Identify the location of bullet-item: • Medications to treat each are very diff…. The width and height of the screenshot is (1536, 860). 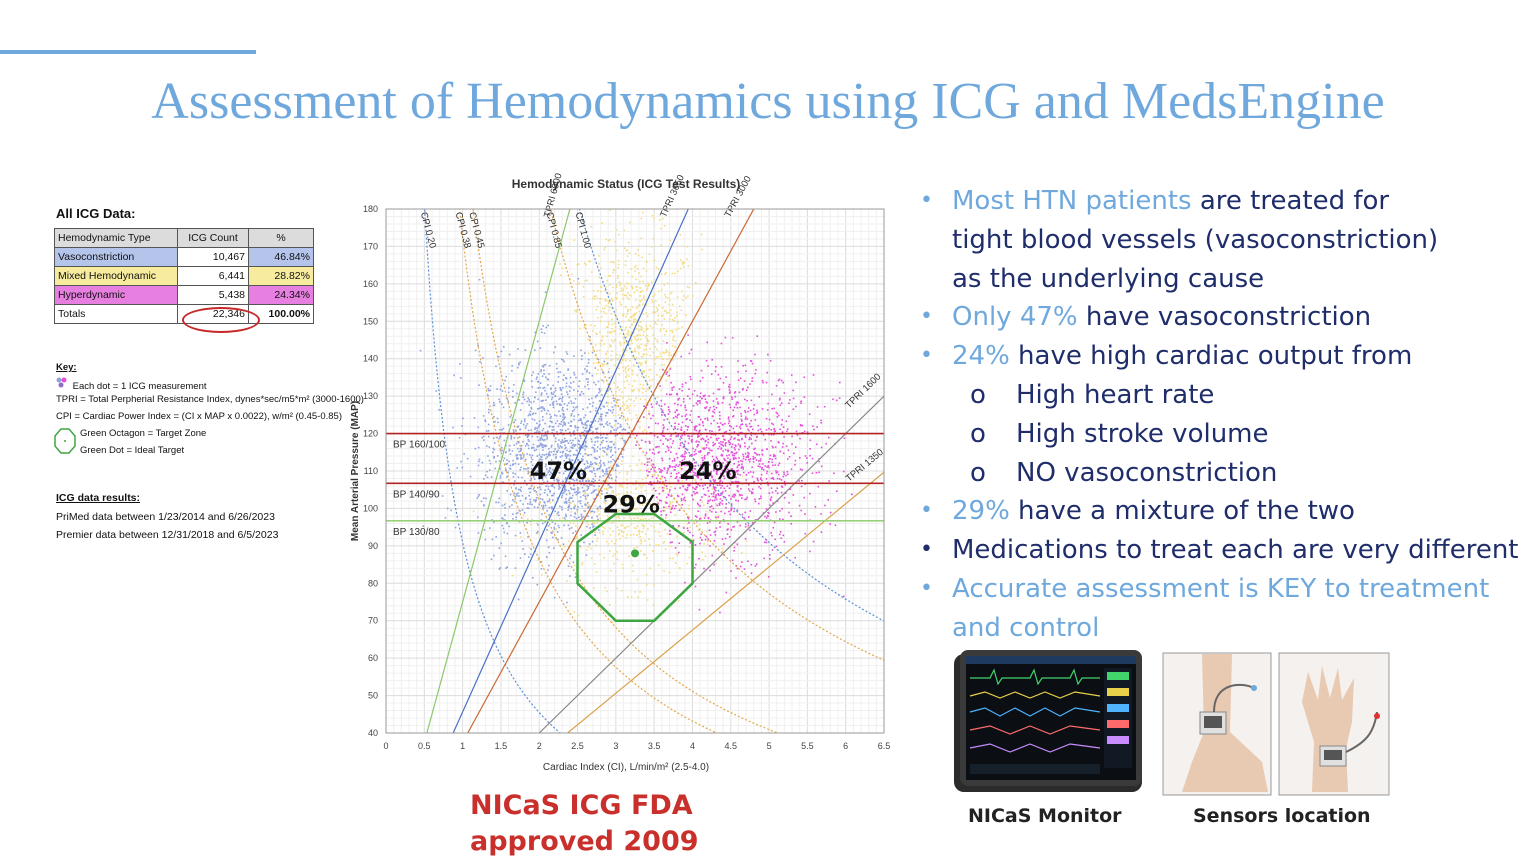
(1223, 550).